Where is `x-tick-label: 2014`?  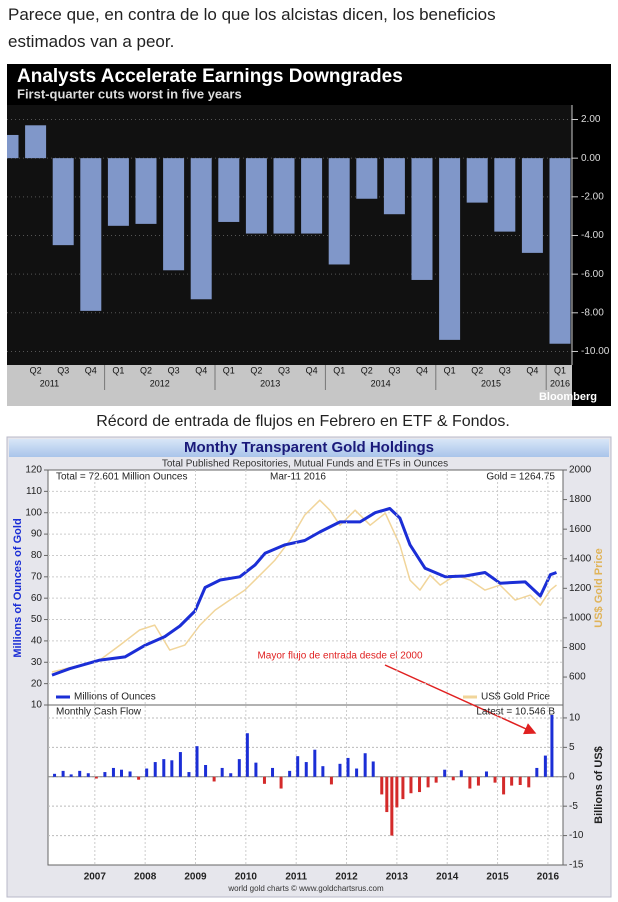 x-tick-label: 2014 is located at coordinates (447, 877).